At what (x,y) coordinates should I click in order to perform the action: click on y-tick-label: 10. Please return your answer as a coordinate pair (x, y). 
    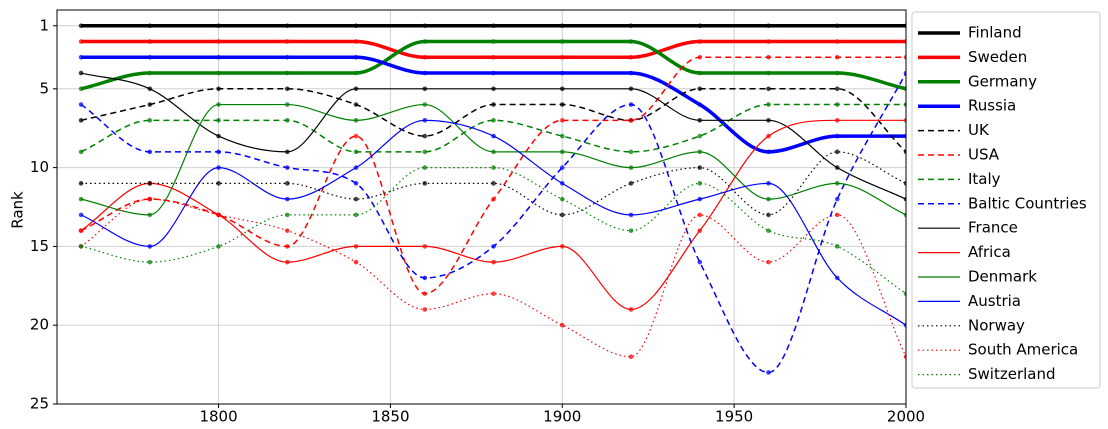
    Looking at the image, I should click on (39, 167).